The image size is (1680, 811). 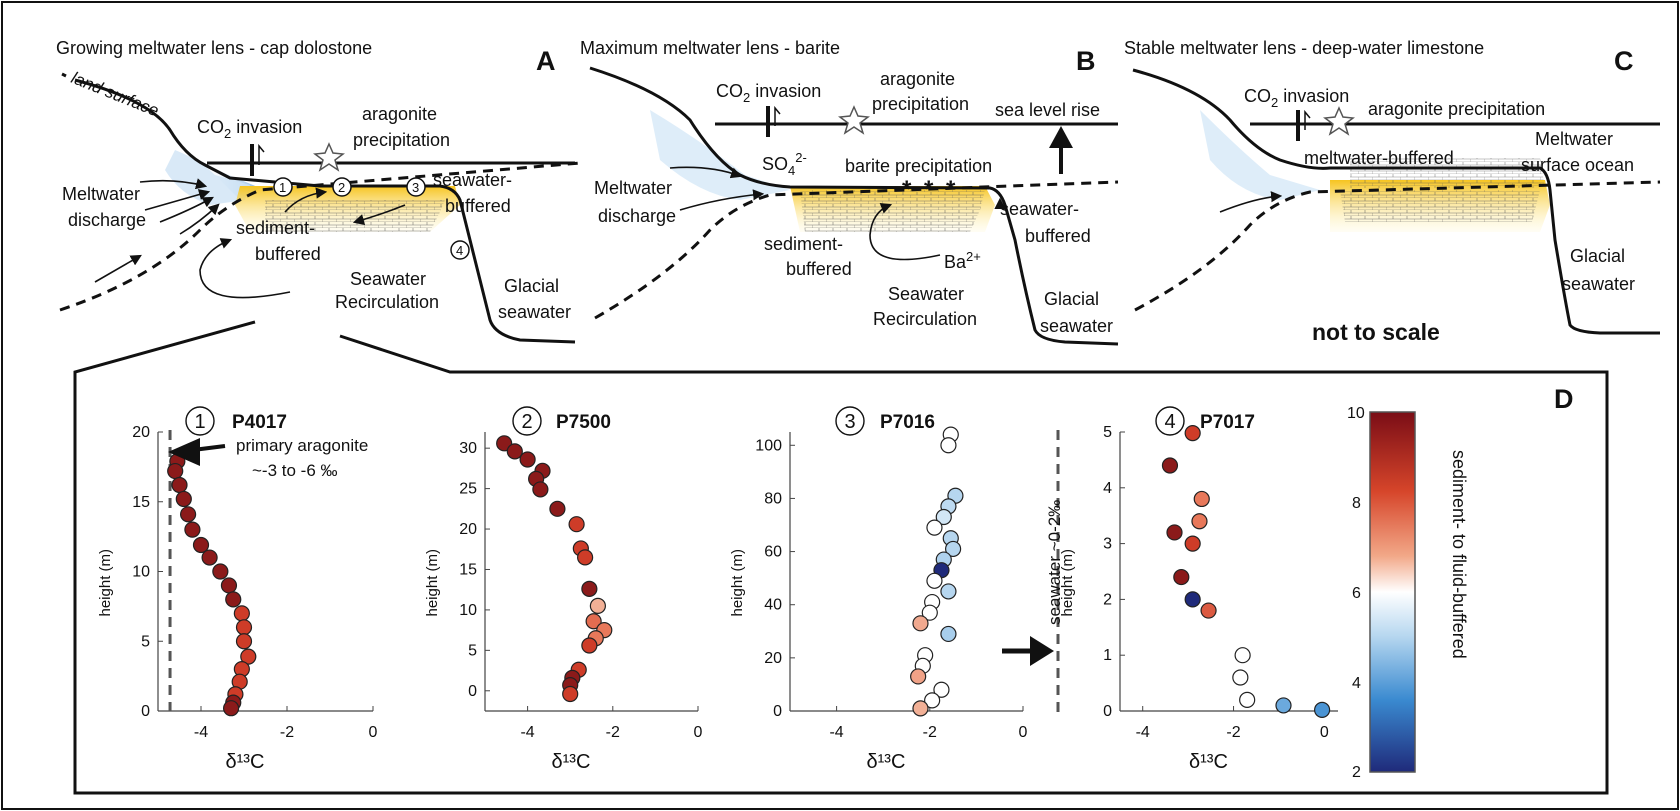 I want to click on y-tick-label: 1, so click(x=1107, y=655).